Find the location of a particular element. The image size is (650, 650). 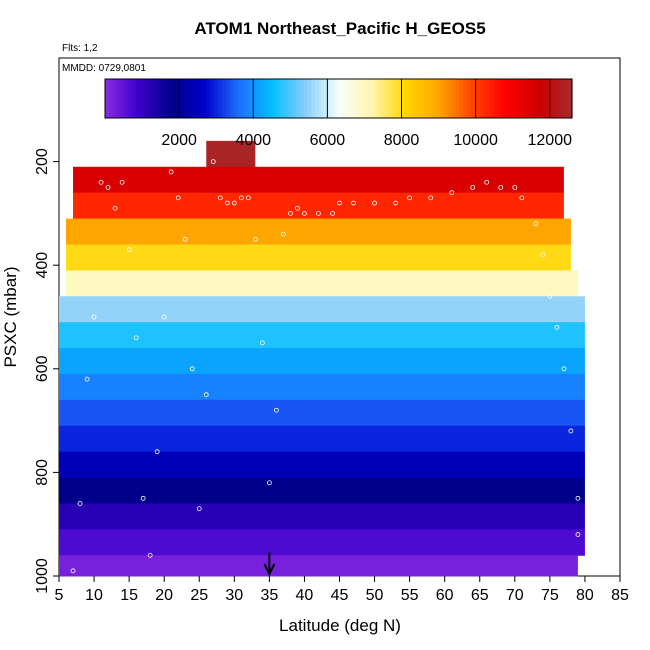

x-tick-label-5: 30 is located at coordinates (234, 595).